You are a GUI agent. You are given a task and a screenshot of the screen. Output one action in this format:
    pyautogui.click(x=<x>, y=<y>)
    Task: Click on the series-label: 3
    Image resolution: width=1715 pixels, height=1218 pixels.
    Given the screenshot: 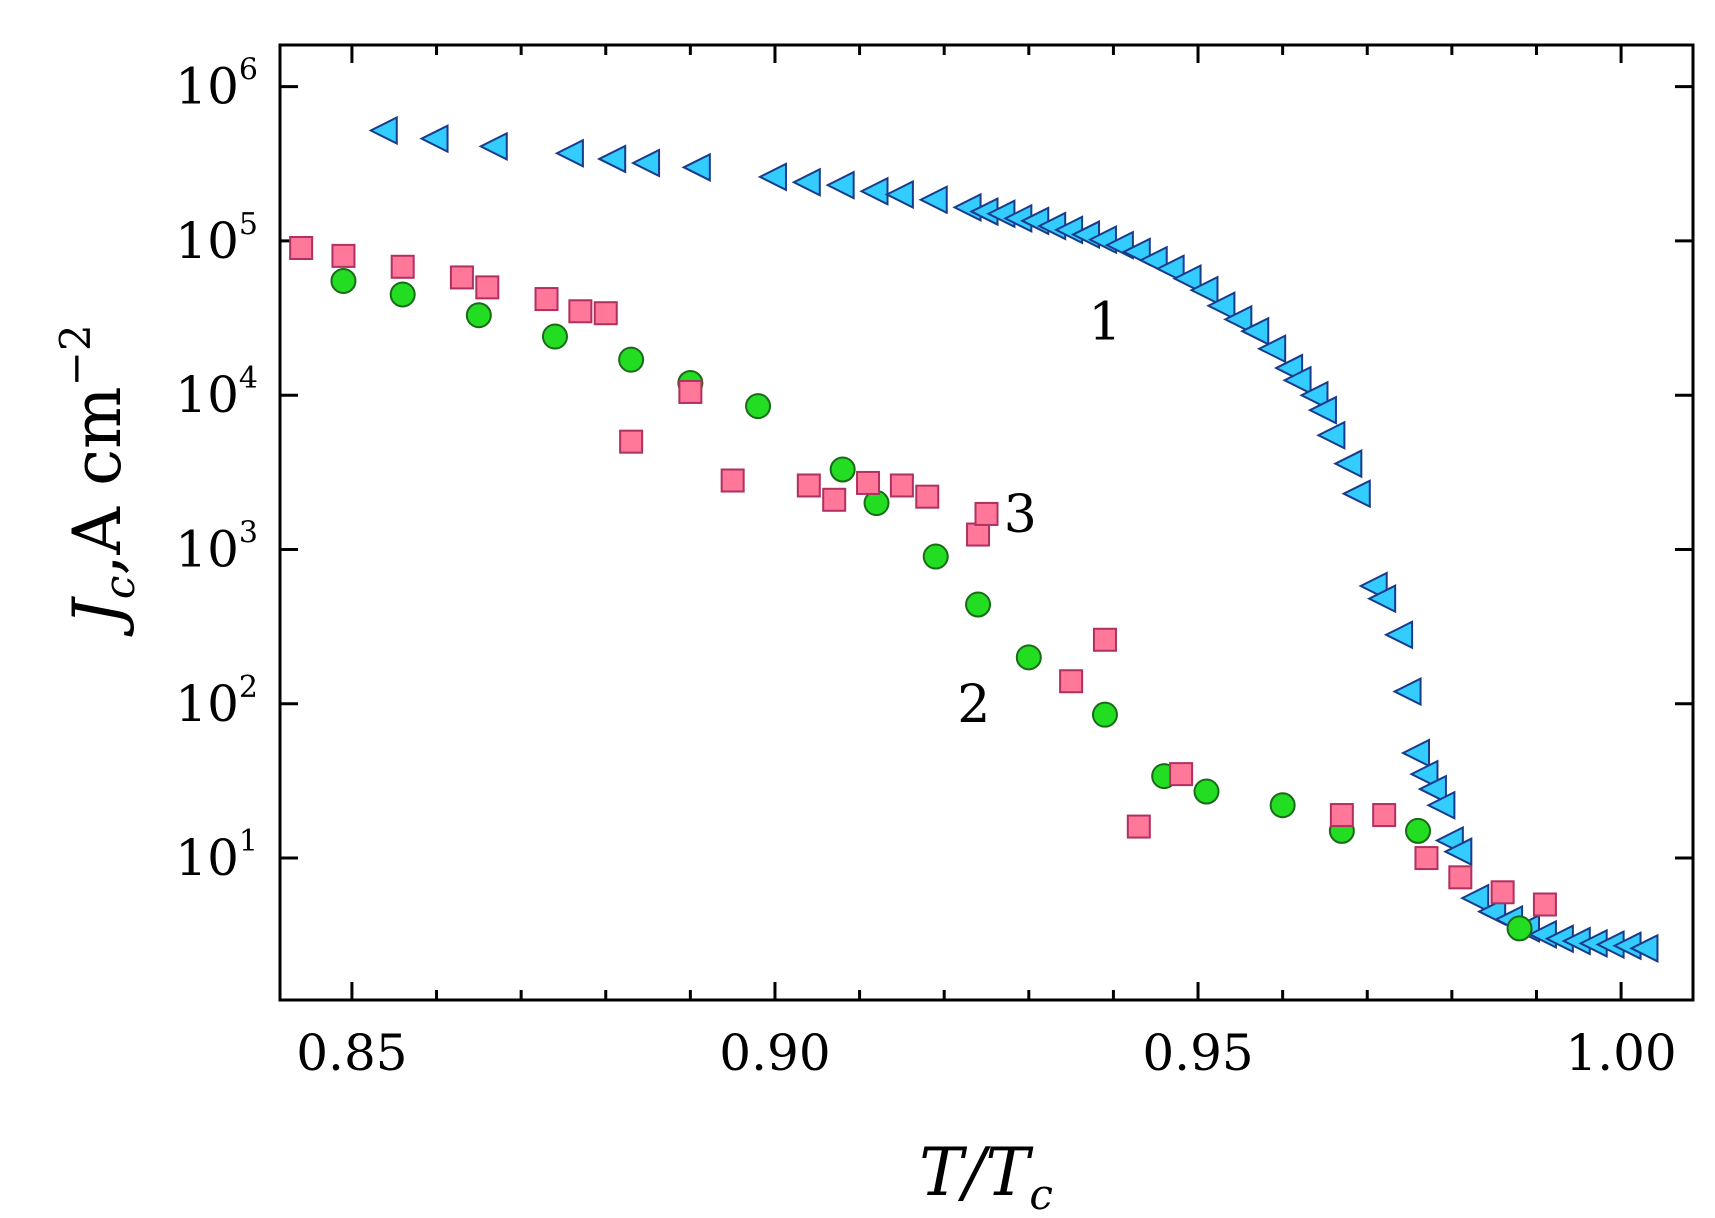 What is the action you would take?
    pyautogui.click(x=1020, y=515)
    